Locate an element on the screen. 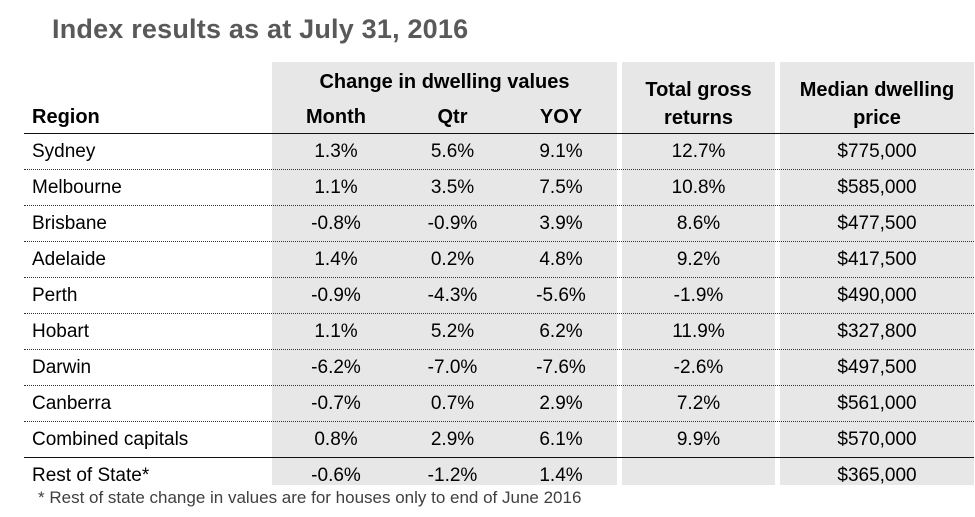 The image size is (975, 517). cell-yoy: 3.9% is located at coordinates (561, 223).